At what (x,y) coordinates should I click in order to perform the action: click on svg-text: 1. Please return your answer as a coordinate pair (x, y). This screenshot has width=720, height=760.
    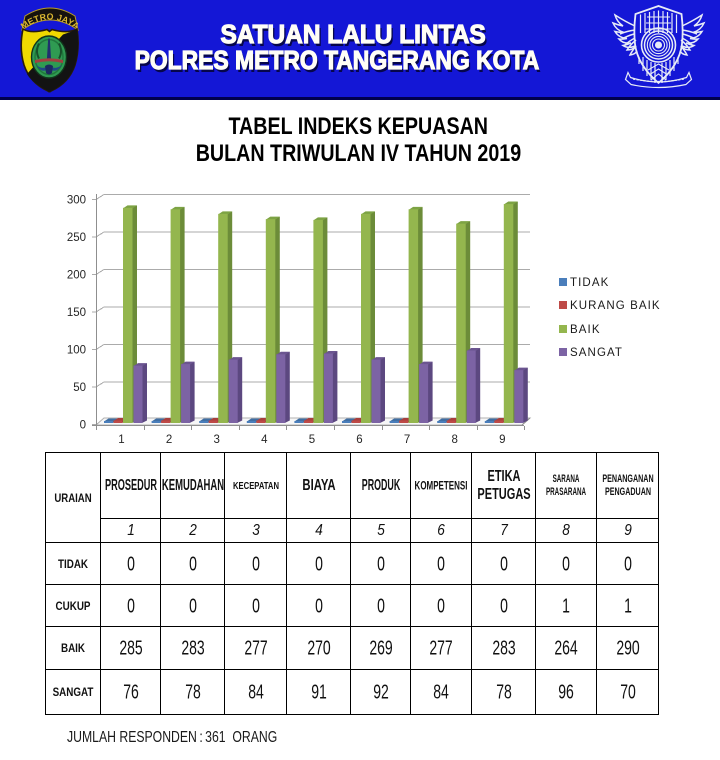
    Looking at the image, I should click on (121, 440).